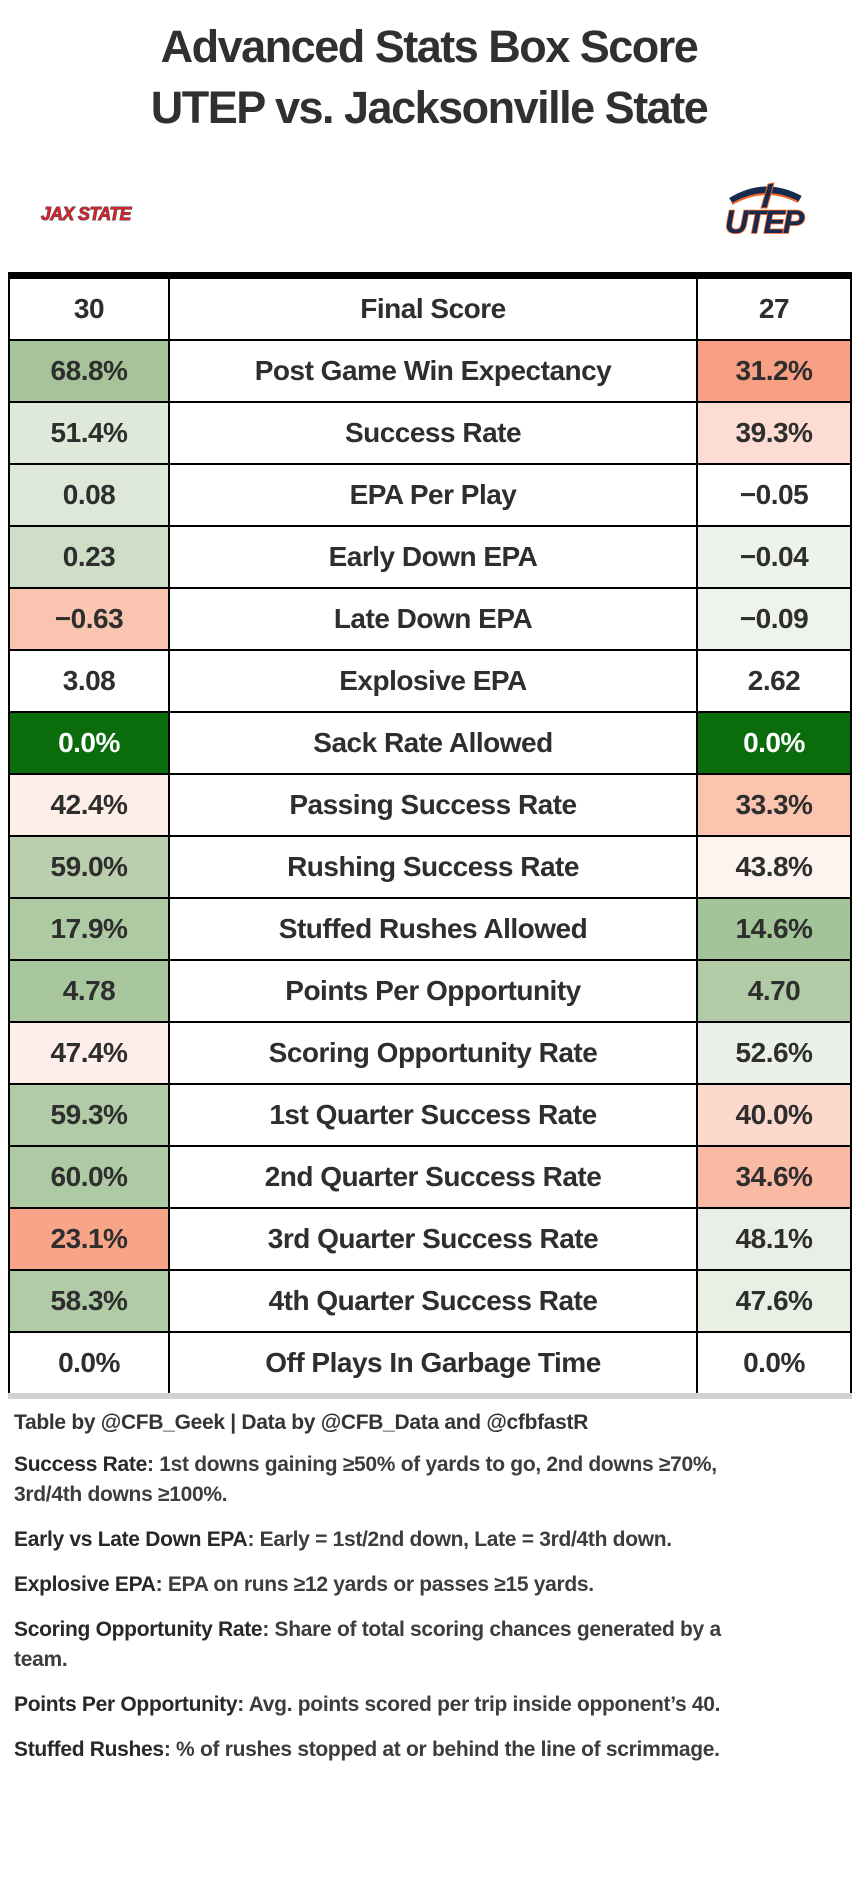  Describe the element at coordinates (433, 681) in the screenshot. I see `metric-label-cell: Explosive EPA` at that location.